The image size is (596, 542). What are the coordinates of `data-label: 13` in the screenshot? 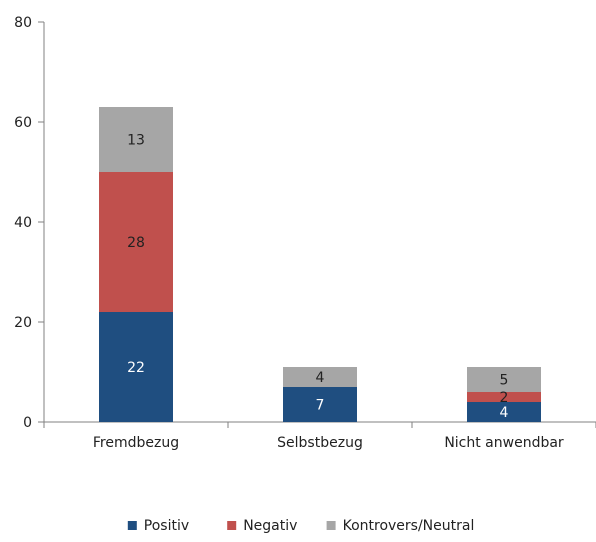 It's located at (136, 141).